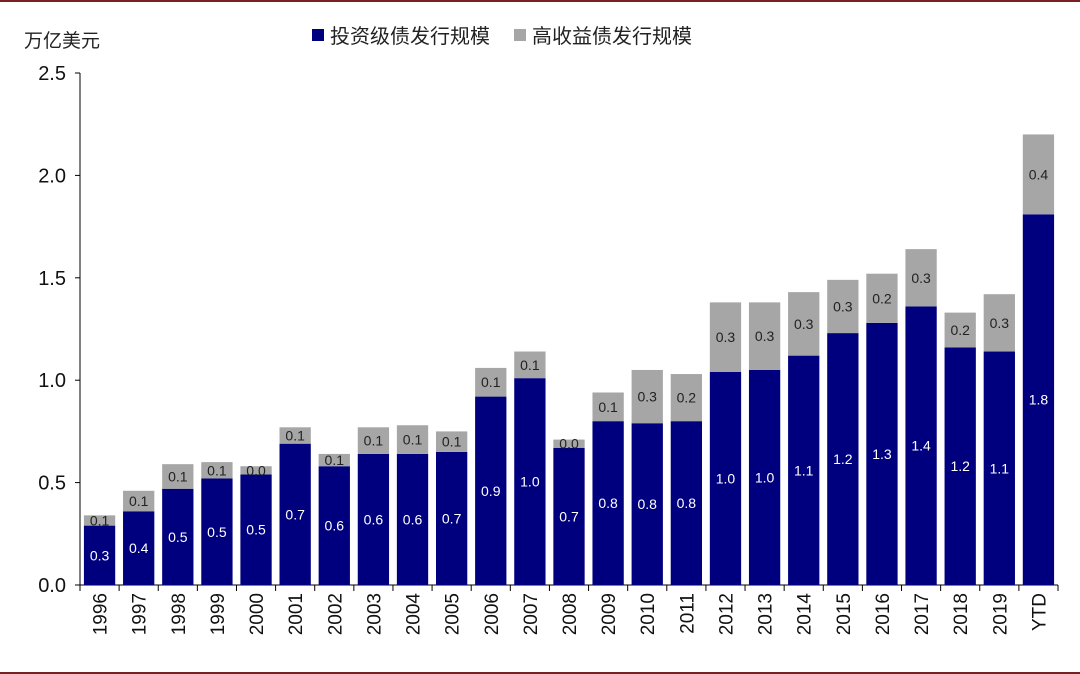  Describe the element at coordinates (805, 614) in the screenshot. I see `x-tick-label: 2014` at that location.